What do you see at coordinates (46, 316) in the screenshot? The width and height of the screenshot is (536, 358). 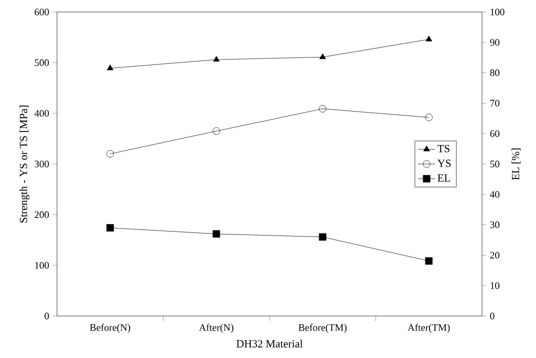 I see `y-tick-label: 0` at bounding box center [46, 316].